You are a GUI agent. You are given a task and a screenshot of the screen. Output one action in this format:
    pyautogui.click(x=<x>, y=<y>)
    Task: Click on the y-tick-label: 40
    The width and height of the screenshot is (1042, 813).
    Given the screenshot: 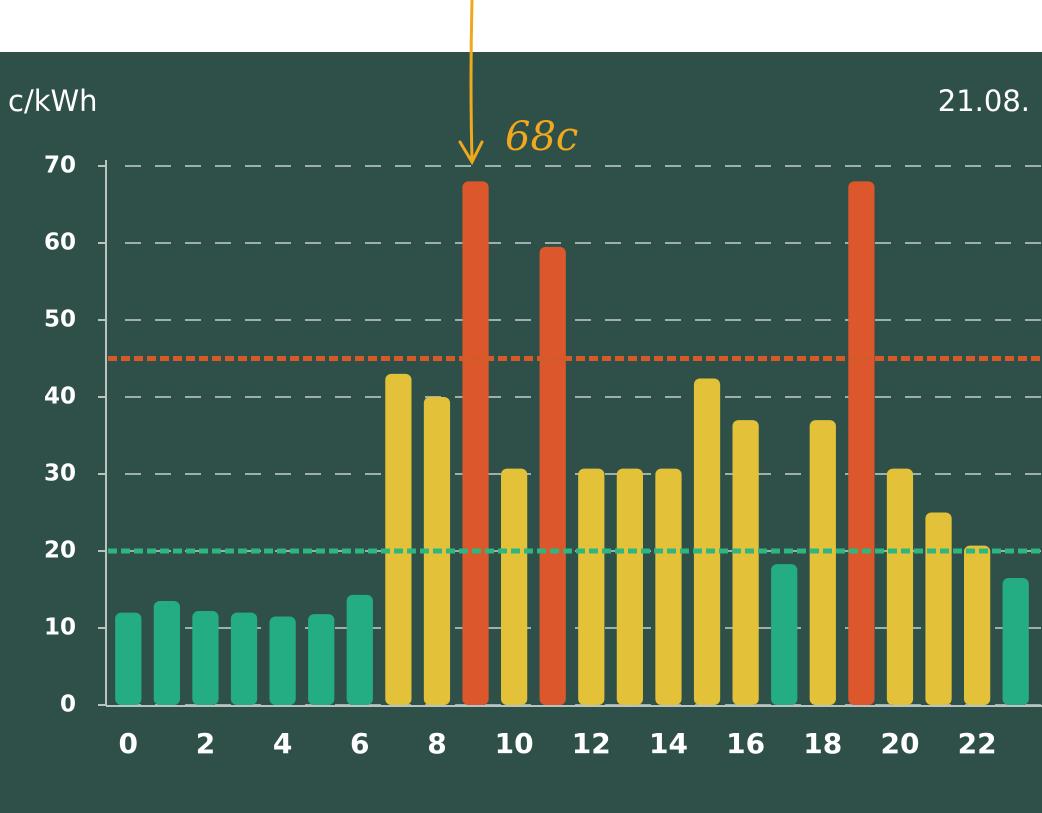 What is the action you would take?
    pyautogui.click(x=60, y=397)
    